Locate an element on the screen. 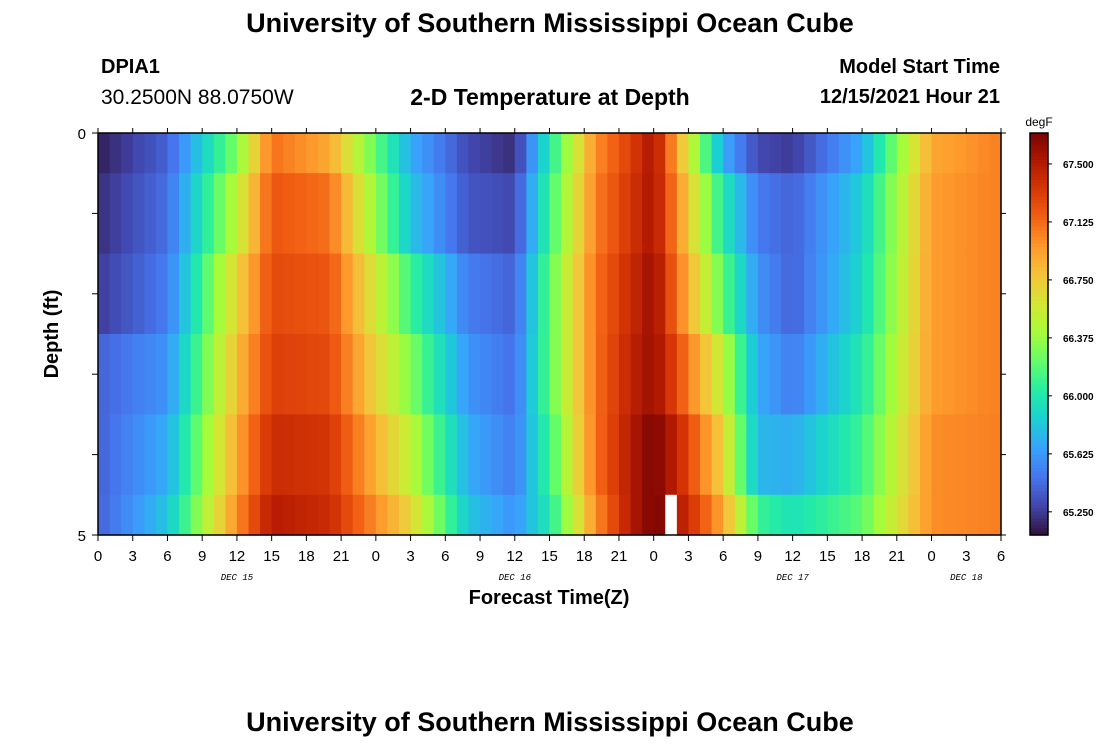  station-id: DPIA1 is located at coordinates (130, 67).